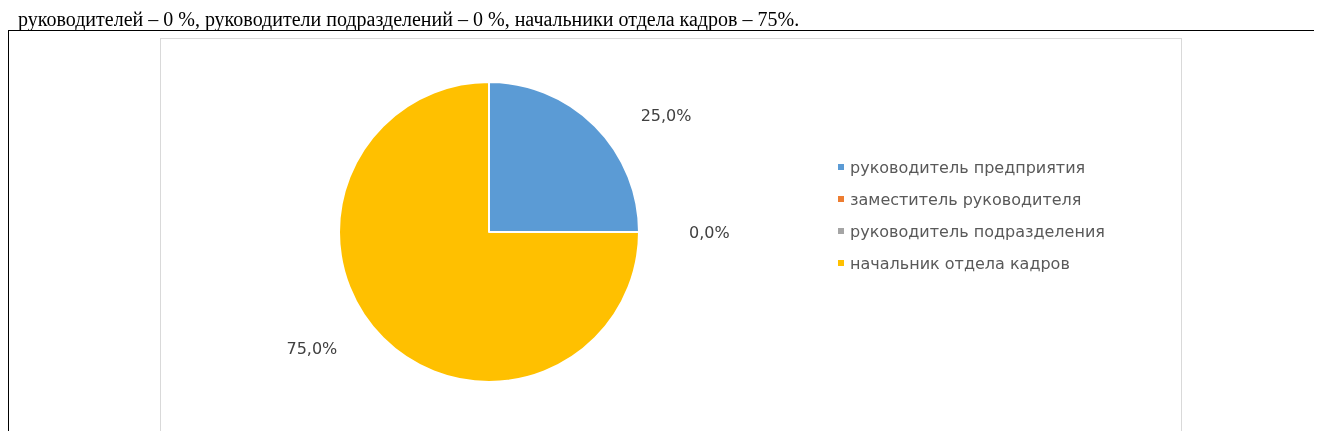  I want to click on legend-label: руководитель предприятия, so click(968, 167).